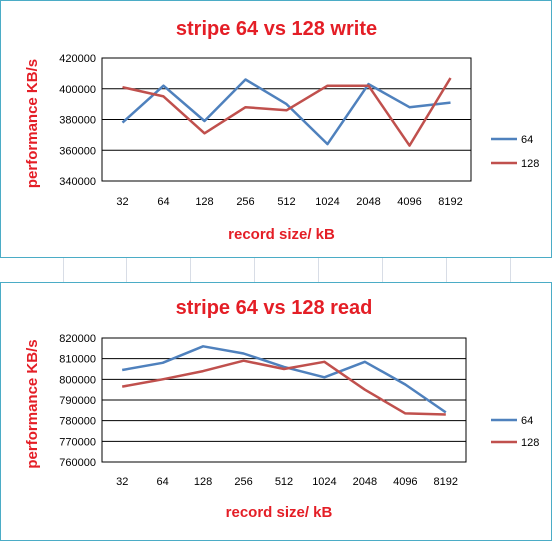  What do you see at coordinates (276, 29) in the screenshot?
I see `chart-title: stripe 64 vs 128 write` at bounding box center [276, 29].